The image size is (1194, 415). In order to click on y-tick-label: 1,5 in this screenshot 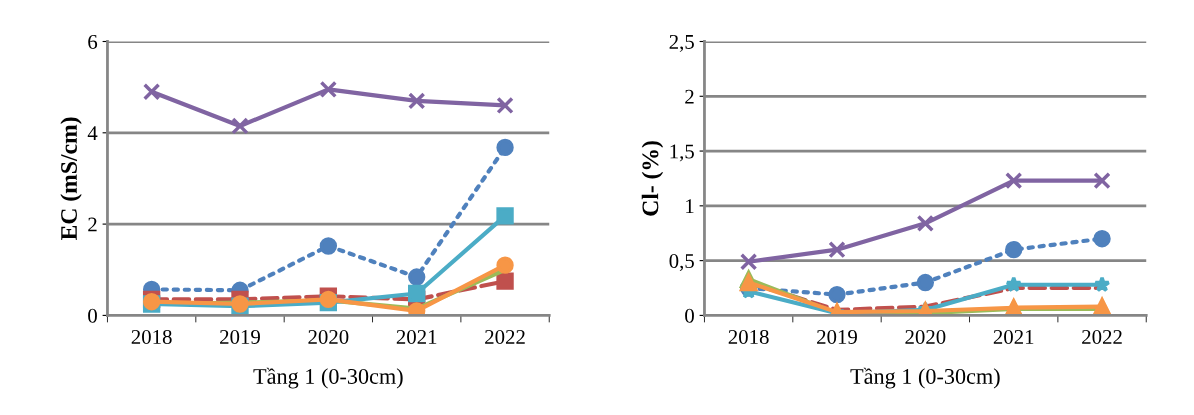, I will do `click(682, 153)`.